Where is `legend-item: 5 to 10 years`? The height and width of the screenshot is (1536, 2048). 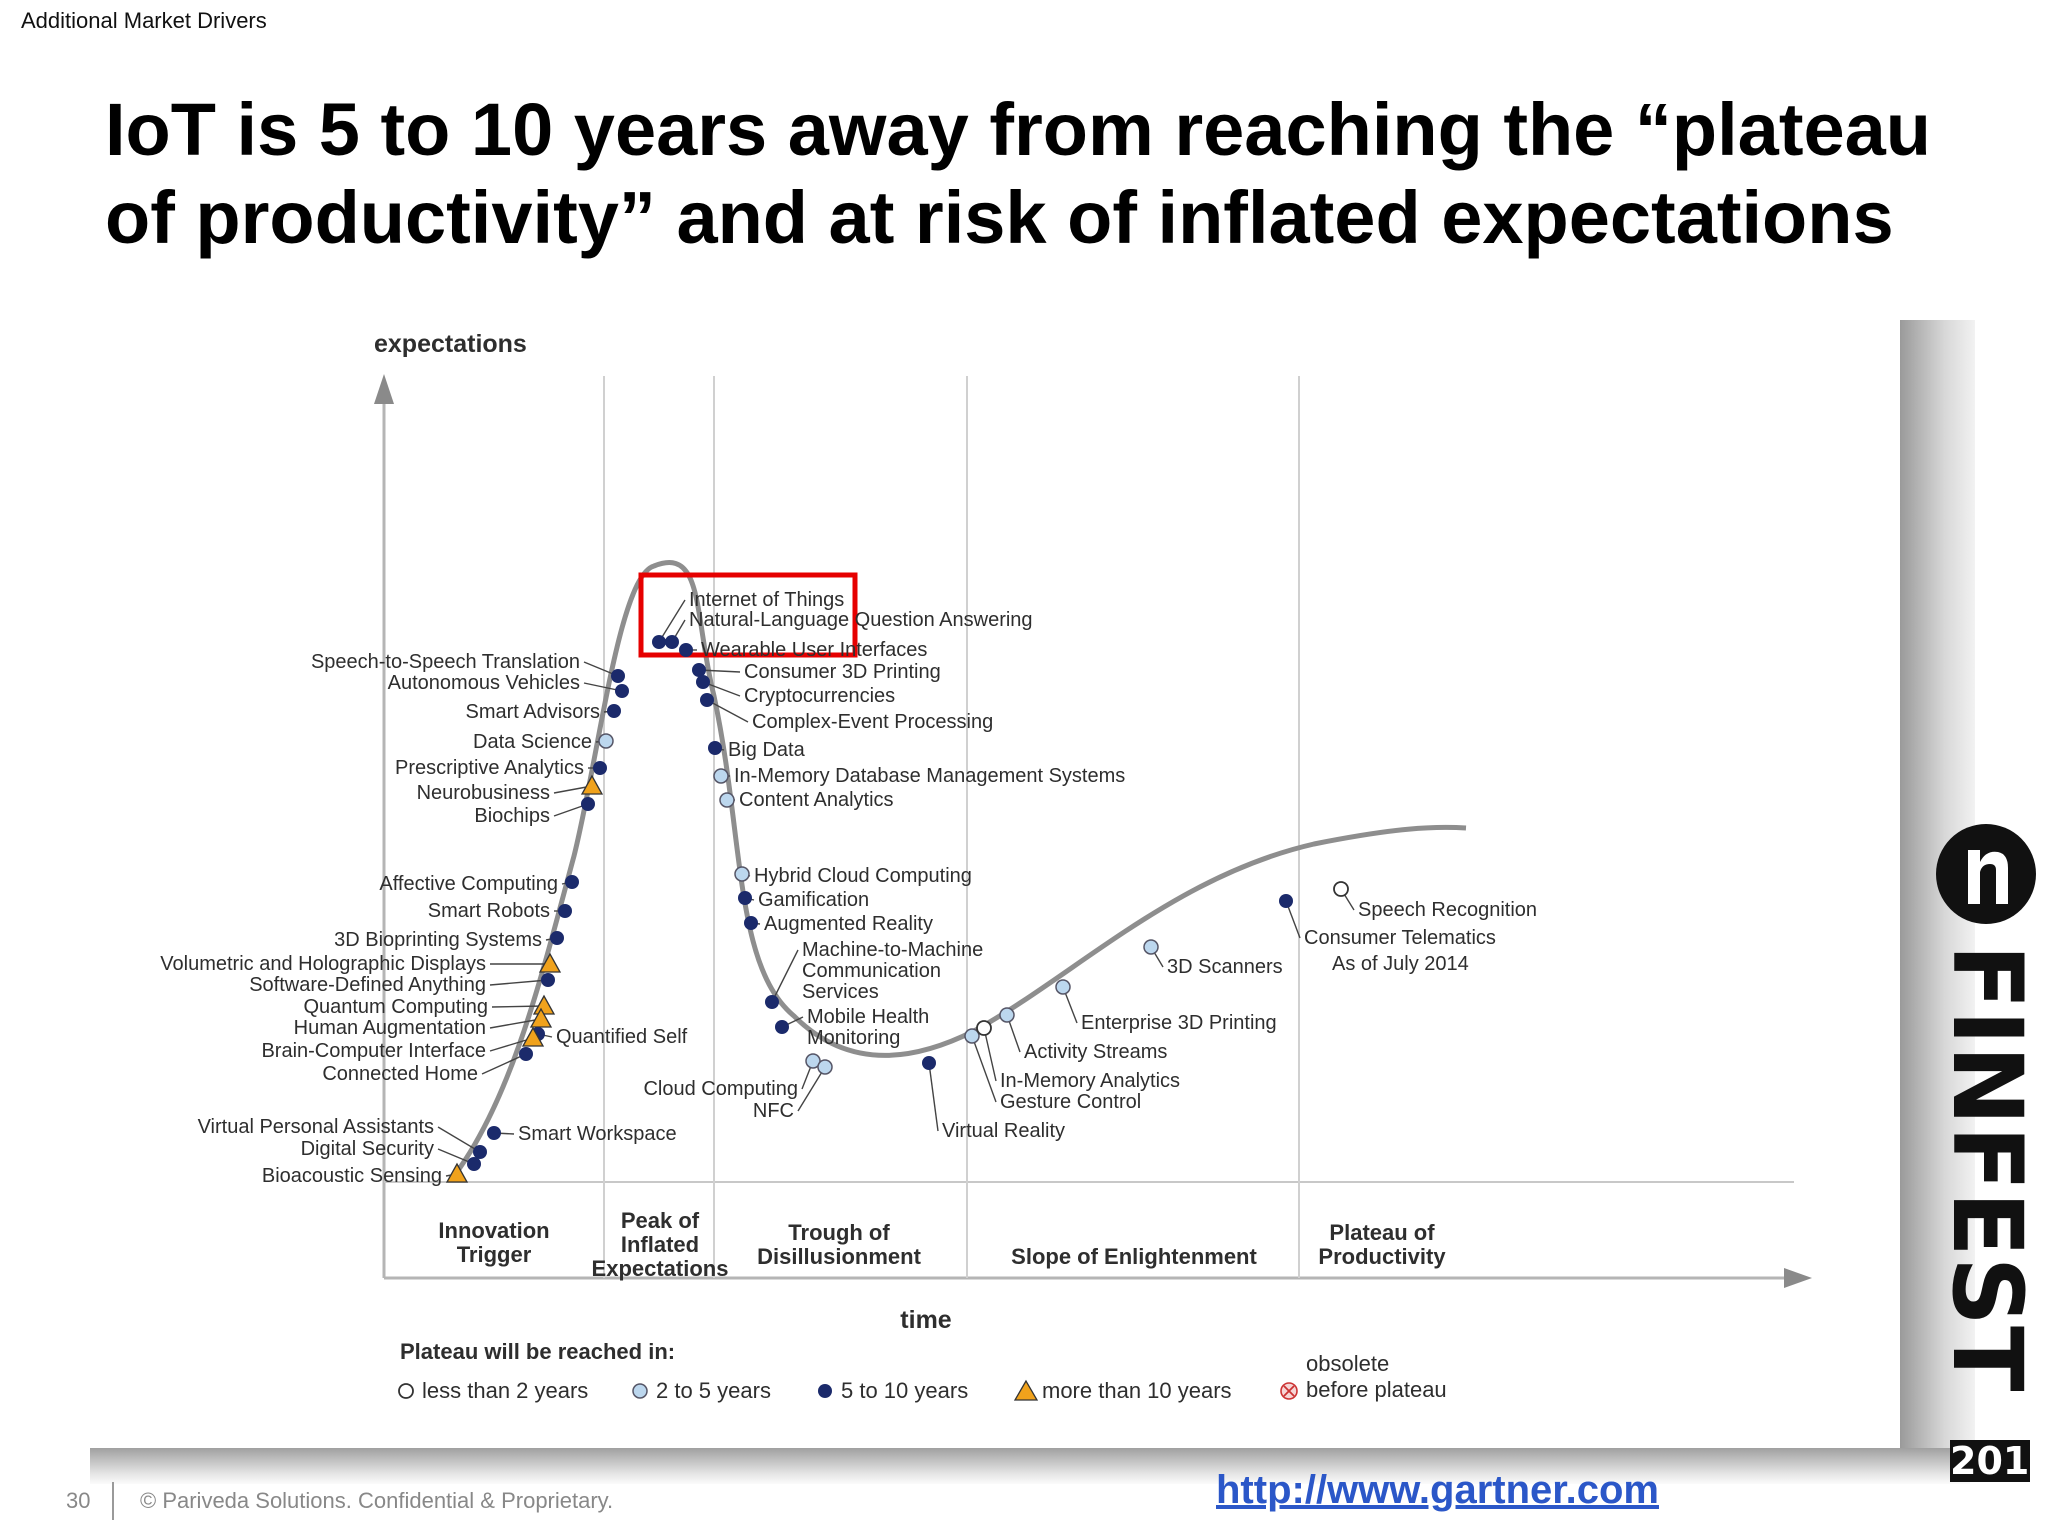
legend-item: 5 to 10 years is located at coordinates (893, 1390).